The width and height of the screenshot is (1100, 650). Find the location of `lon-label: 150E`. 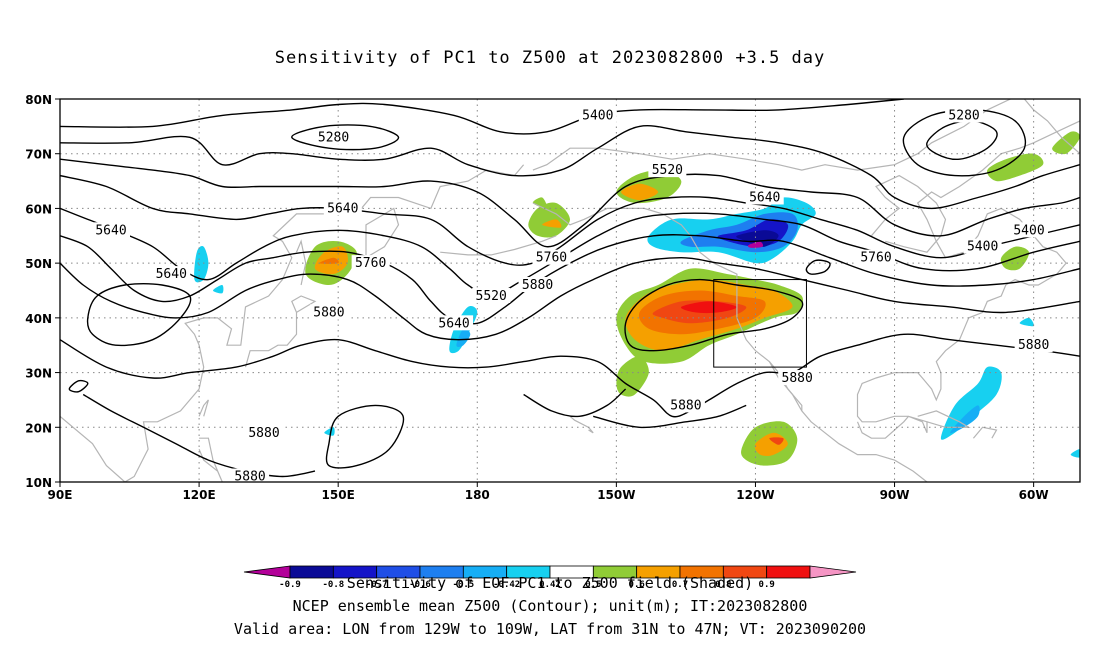

lon-label: 150E is located at coordinates (338, 495).